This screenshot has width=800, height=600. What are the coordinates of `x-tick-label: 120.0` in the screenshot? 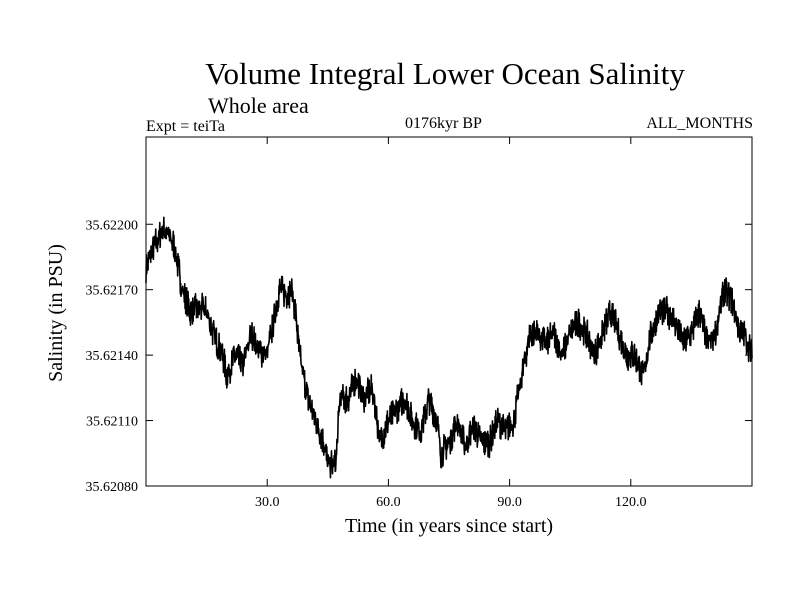 It's located at (631, 502).